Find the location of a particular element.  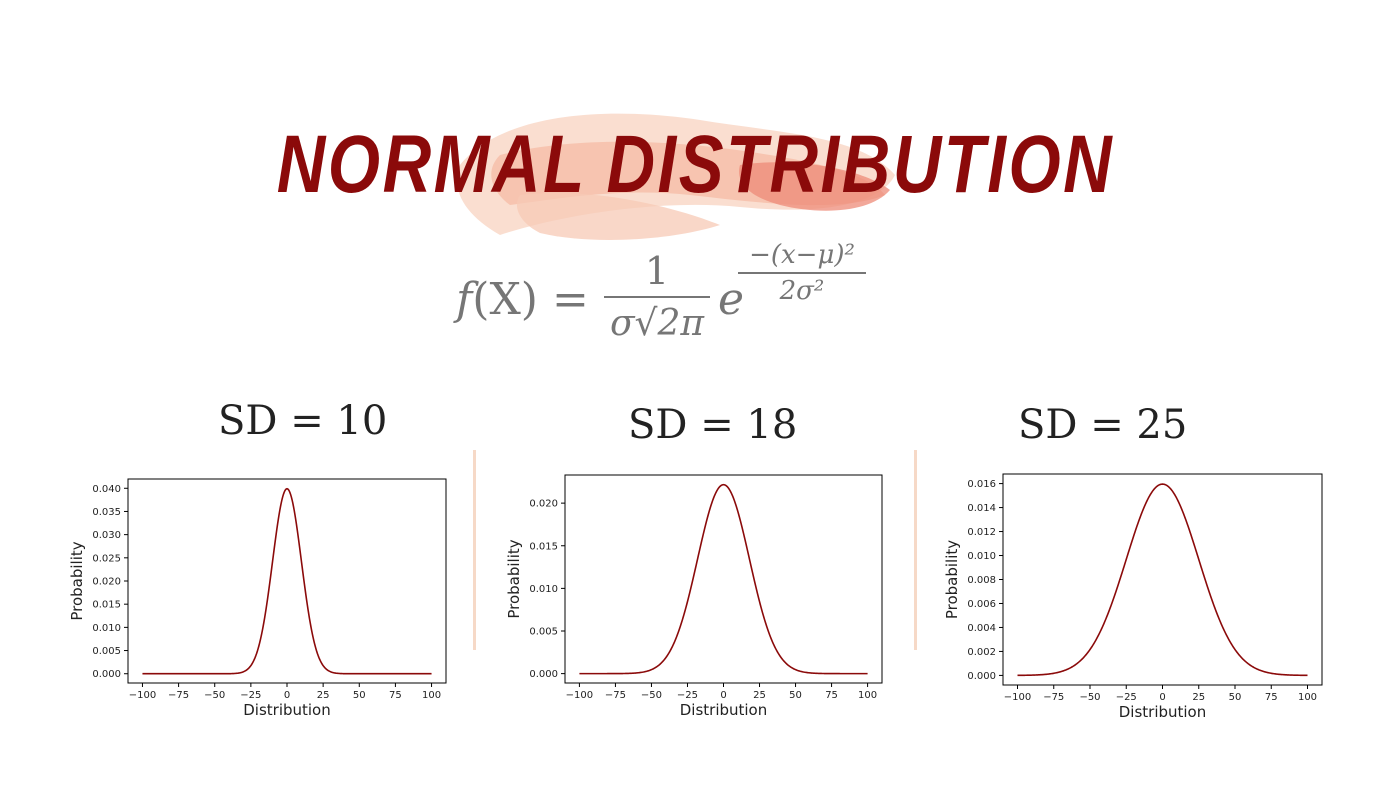

page-title: NORMAL DISTRIBUTION is located at coordinates (695, 164).